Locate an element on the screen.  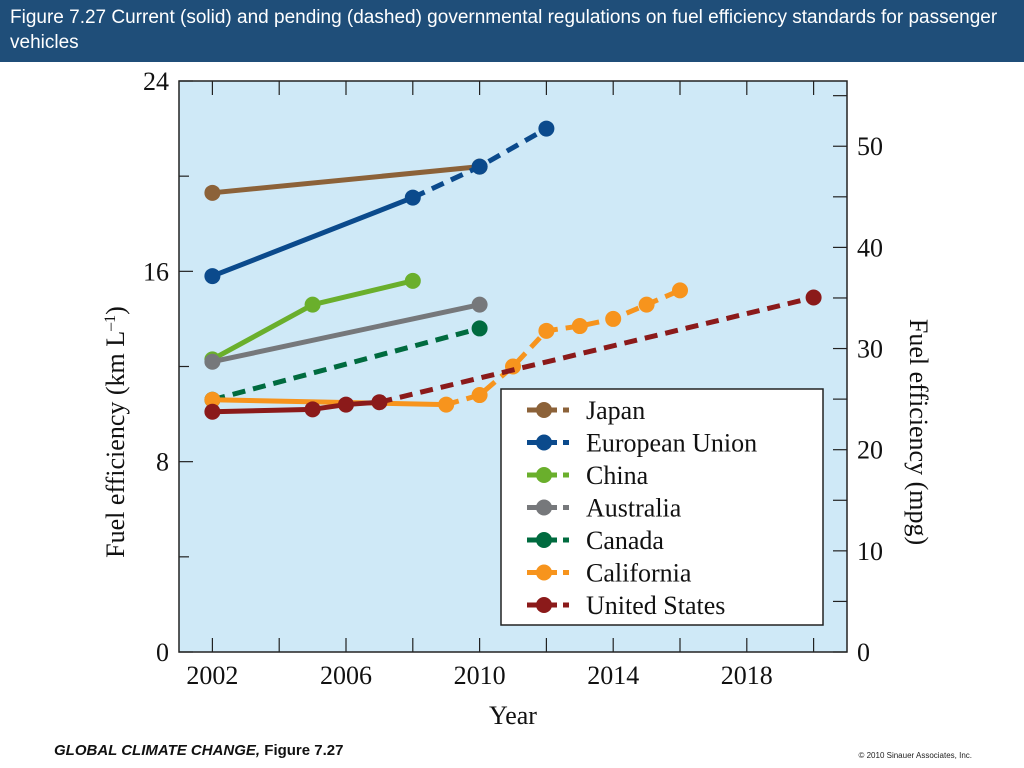
series-european-union is located at coordinates (379, 202).